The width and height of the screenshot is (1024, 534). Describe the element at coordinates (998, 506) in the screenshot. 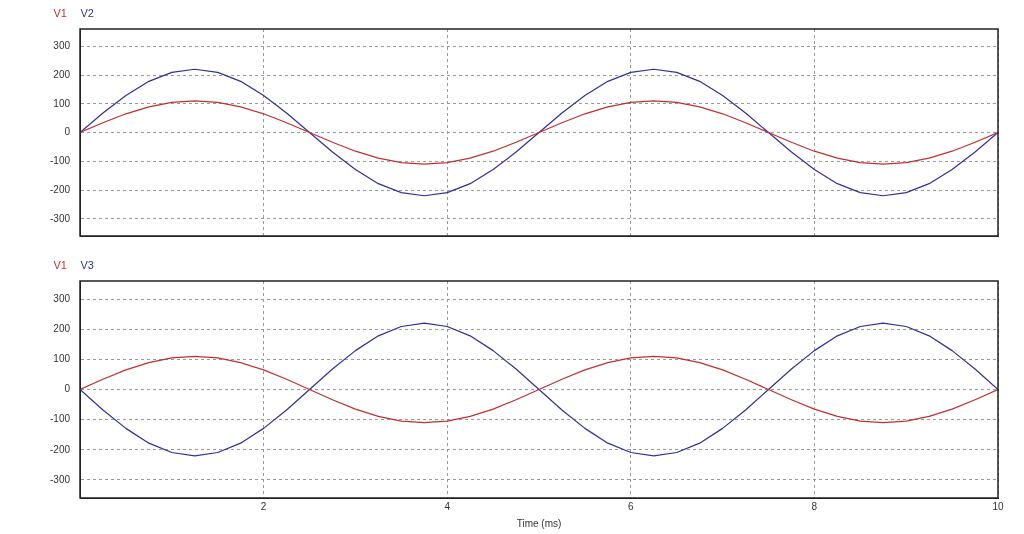

I see `x-tick-label: 10` at that location.